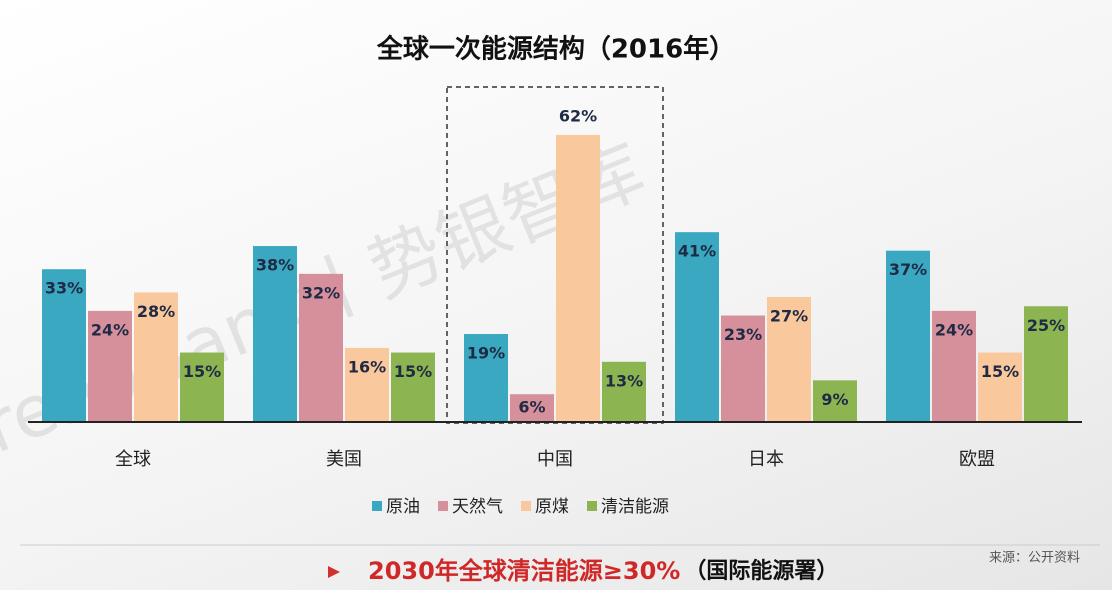  I want to click on x-tick-label: 日本, so click(766, 459).